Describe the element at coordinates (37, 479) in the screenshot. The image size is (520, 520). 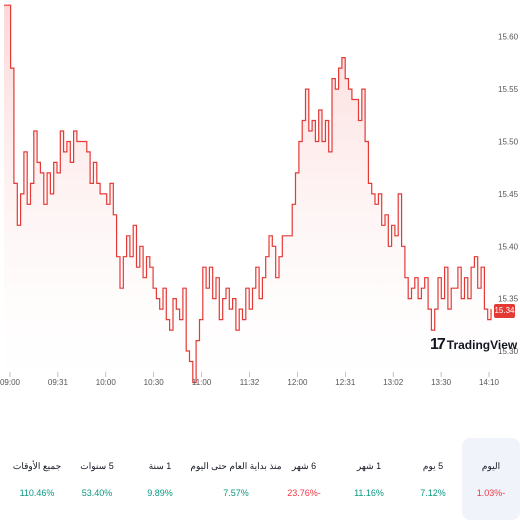
I see `performance-tab: جميع الأوقات 110.46%` at that location.